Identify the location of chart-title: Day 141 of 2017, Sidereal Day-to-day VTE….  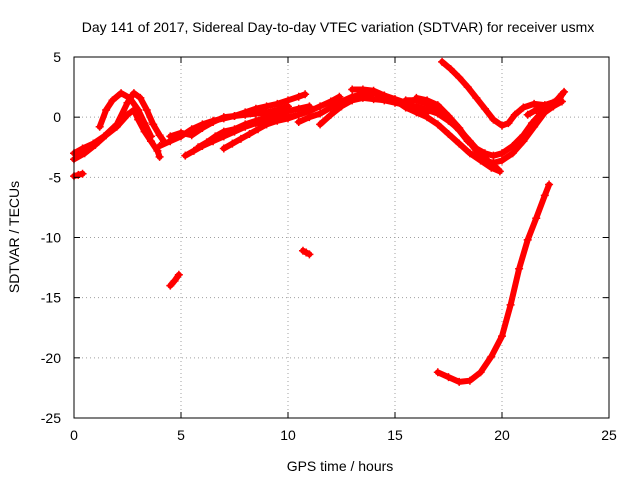
(338, 27).